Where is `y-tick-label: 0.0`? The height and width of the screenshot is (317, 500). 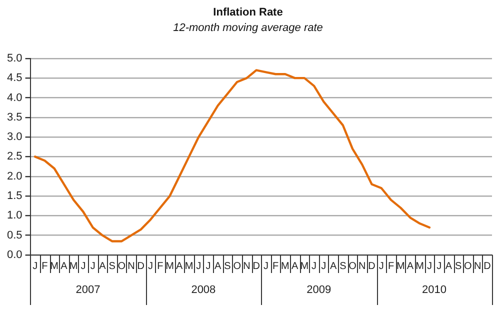
y-tick-label: 0.0 is located at coordinates (14, 255).